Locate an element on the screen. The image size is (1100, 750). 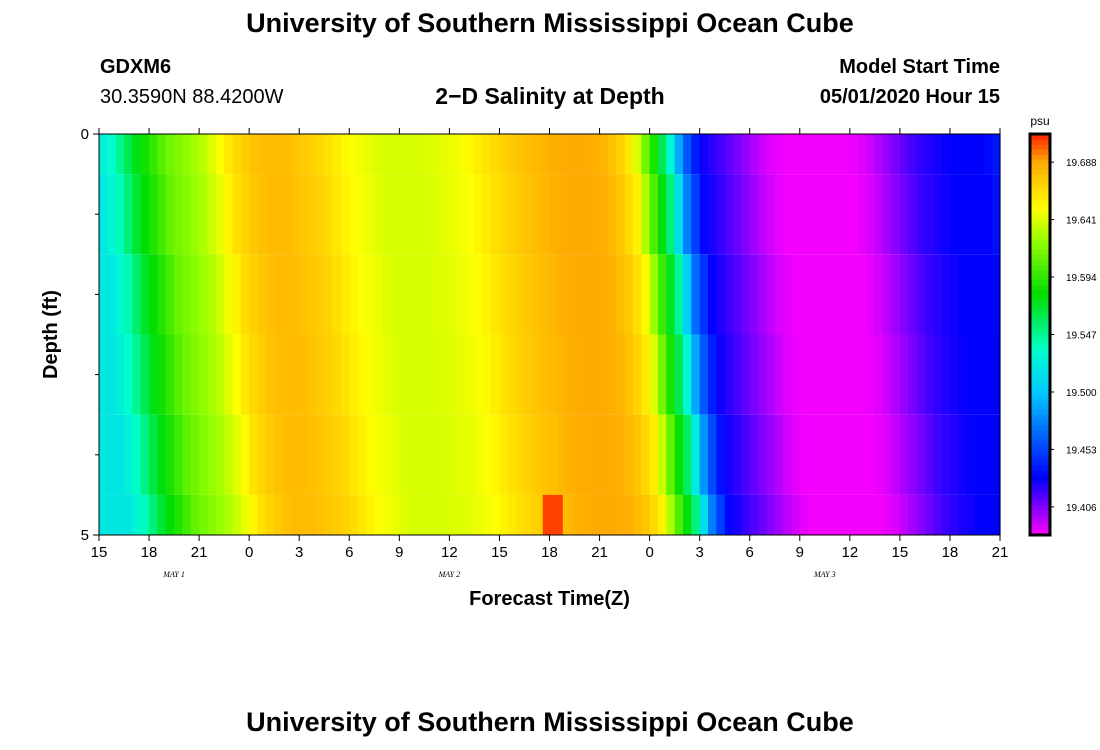
x-axis-label: Forecast Time(Z) is located at coordinates (549, 599).